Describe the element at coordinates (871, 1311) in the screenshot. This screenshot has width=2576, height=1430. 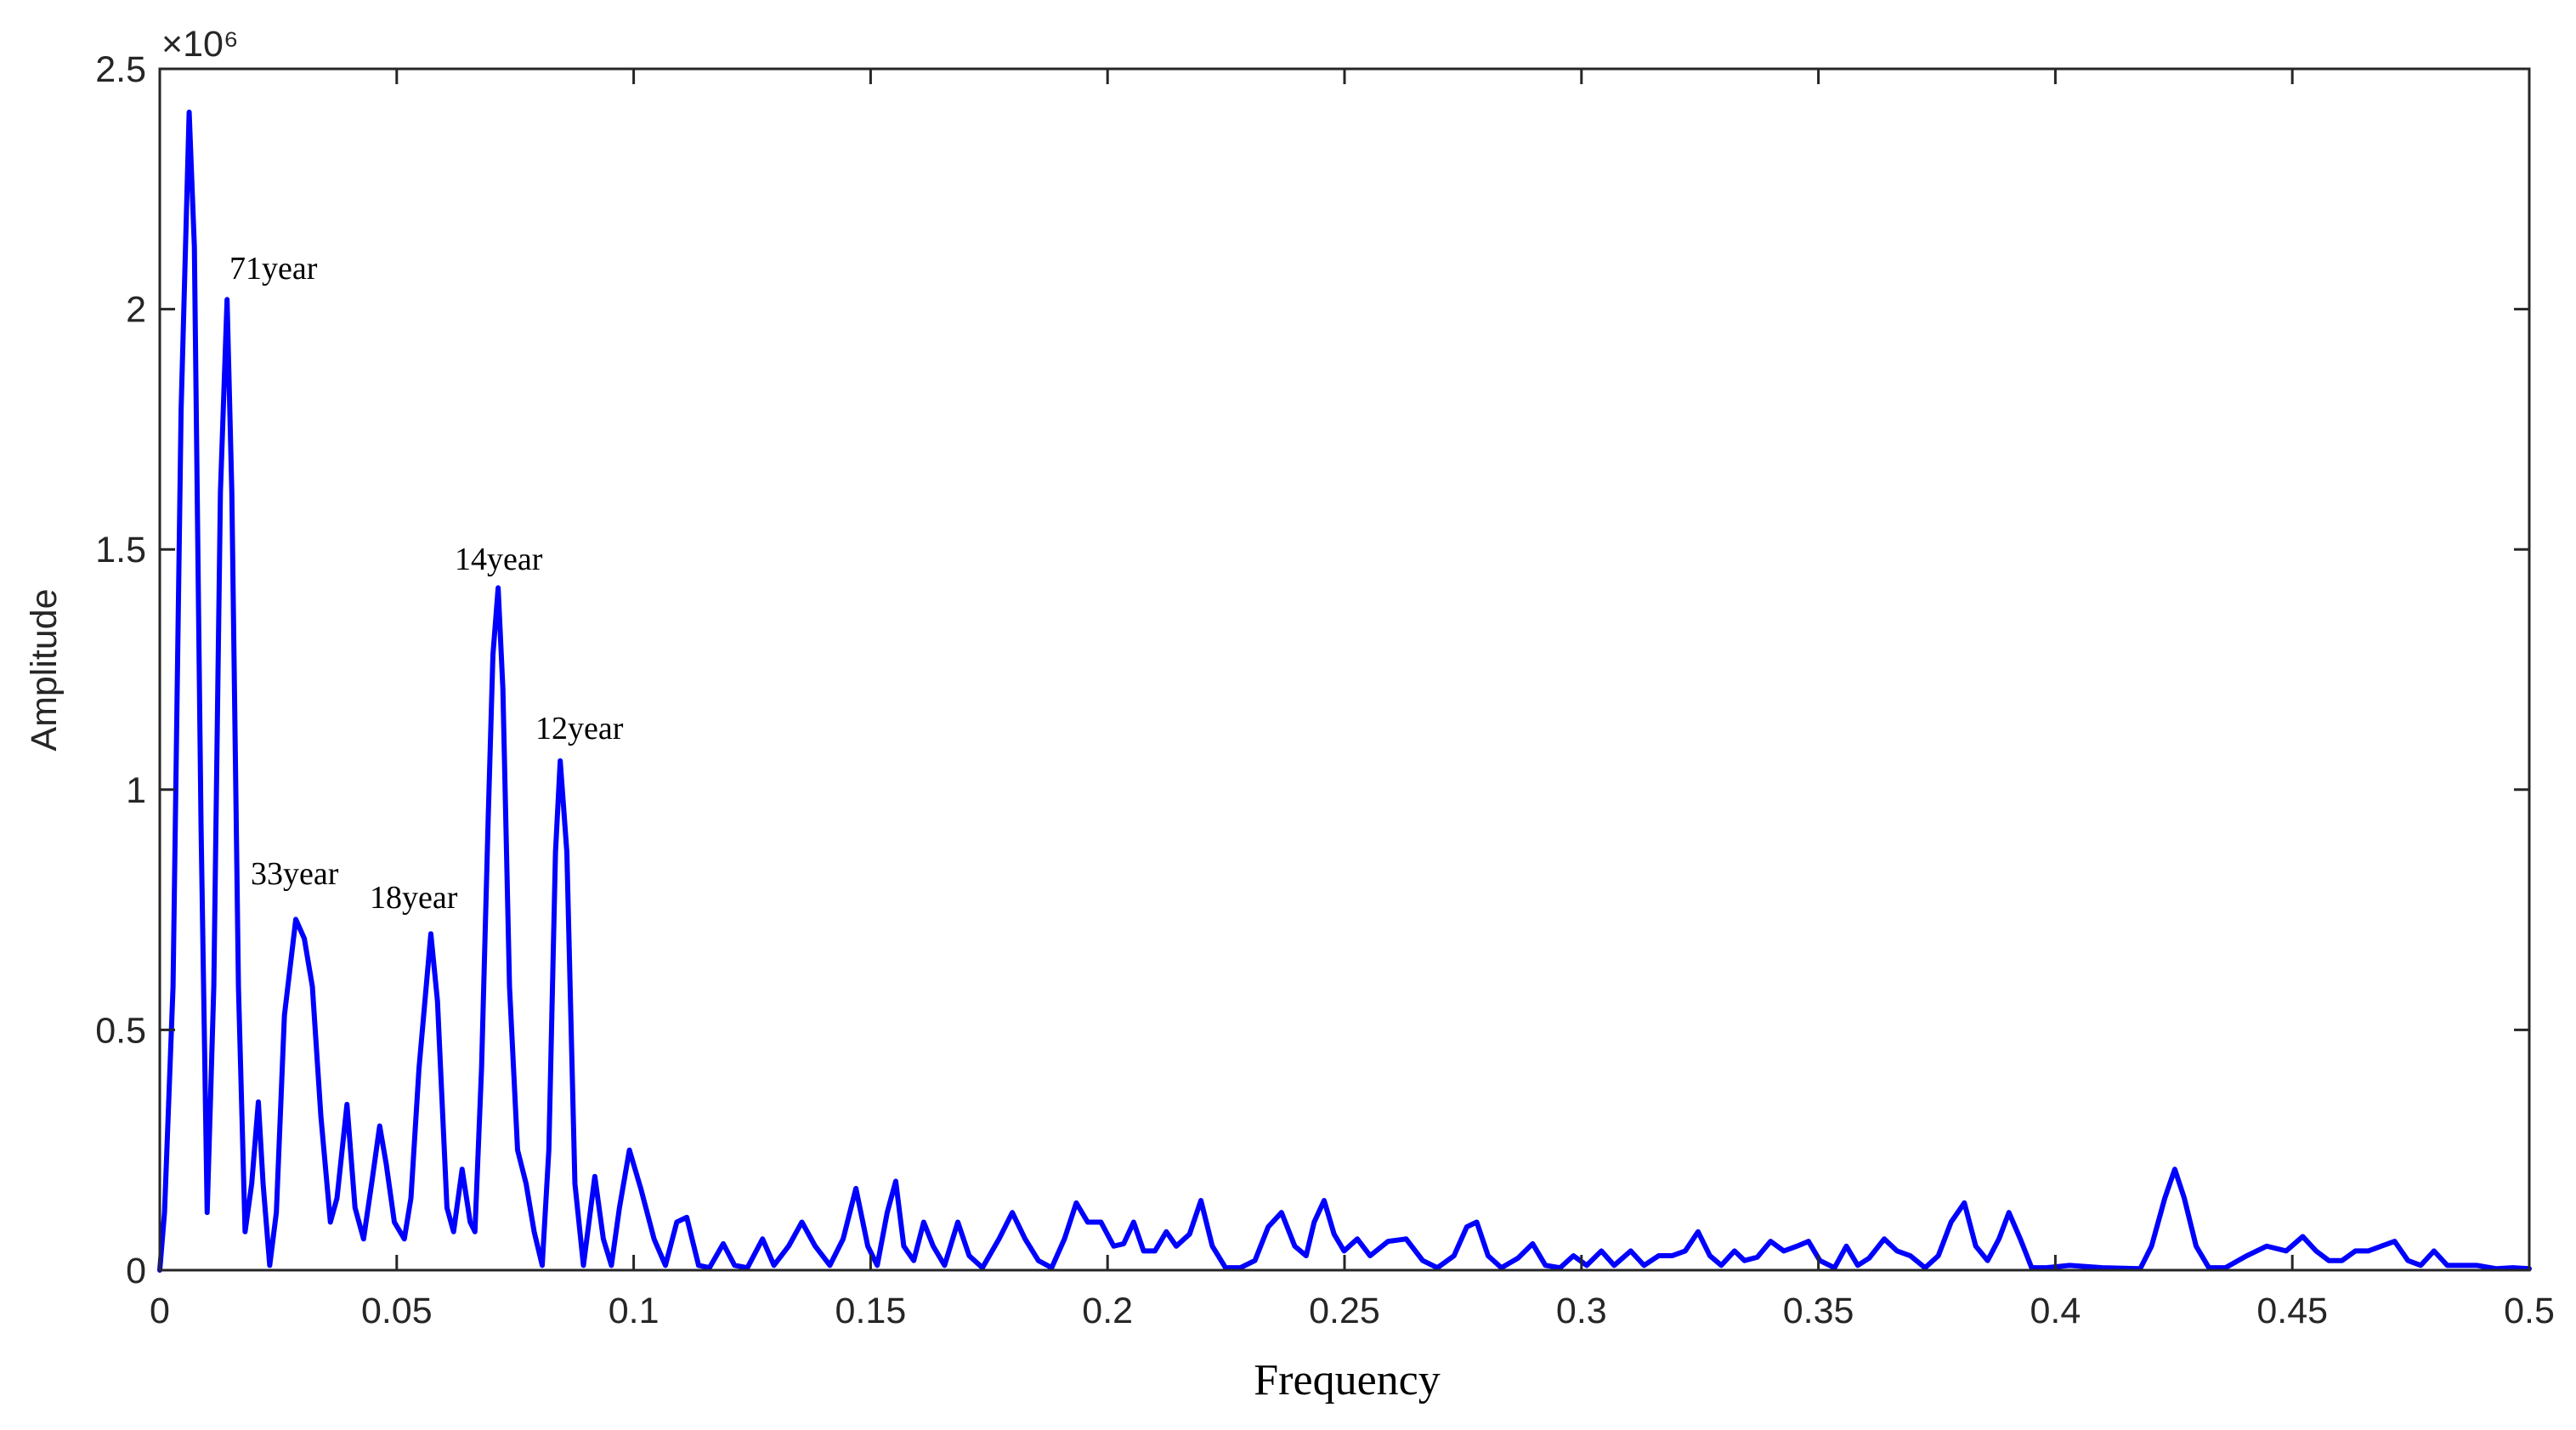
I see `x-tick-label: 0.15` at that location.